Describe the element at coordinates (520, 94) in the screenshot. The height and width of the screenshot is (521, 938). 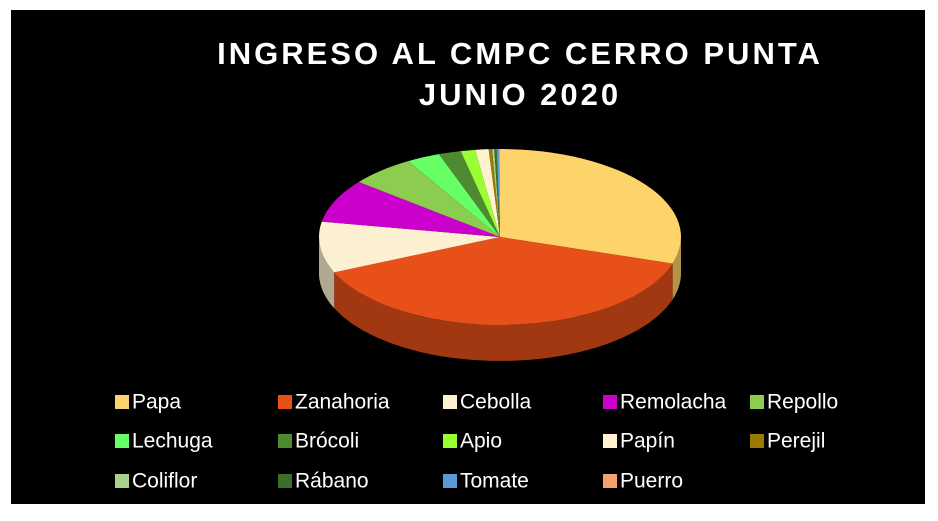
I see `chart-title: JUNIO 2020` at that location.